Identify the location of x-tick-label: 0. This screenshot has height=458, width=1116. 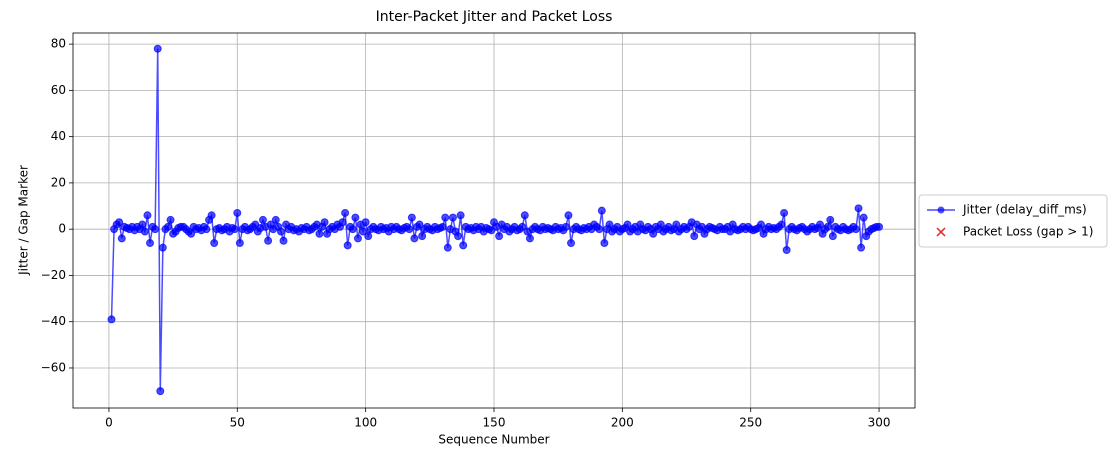
(109, 423).